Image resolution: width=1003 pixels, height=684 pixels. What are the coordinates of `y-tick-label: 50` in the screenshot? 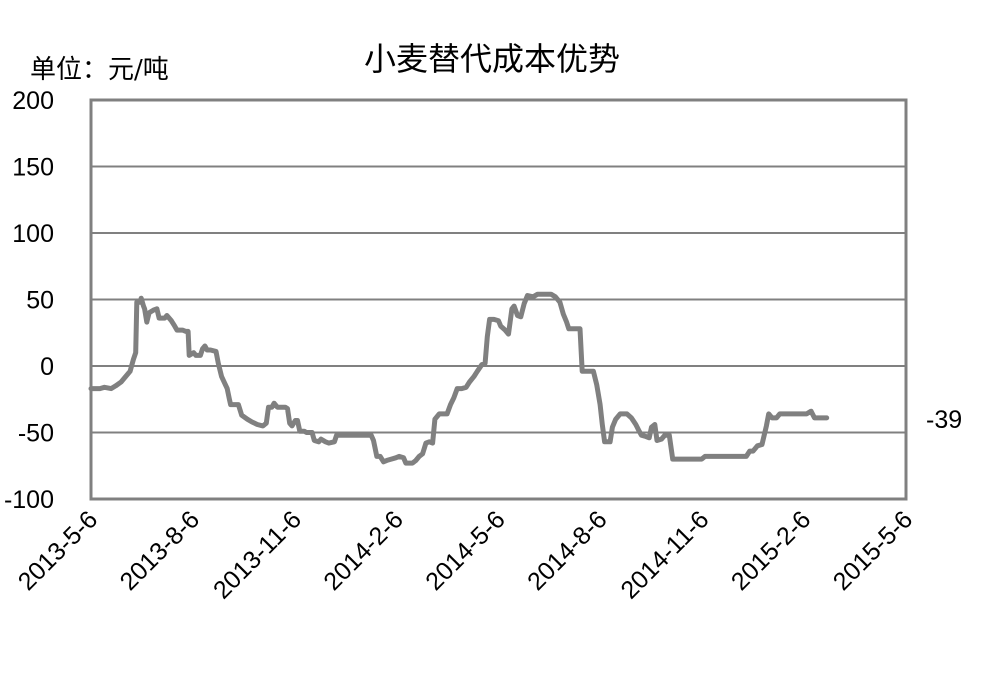 It's located at (40, 301).